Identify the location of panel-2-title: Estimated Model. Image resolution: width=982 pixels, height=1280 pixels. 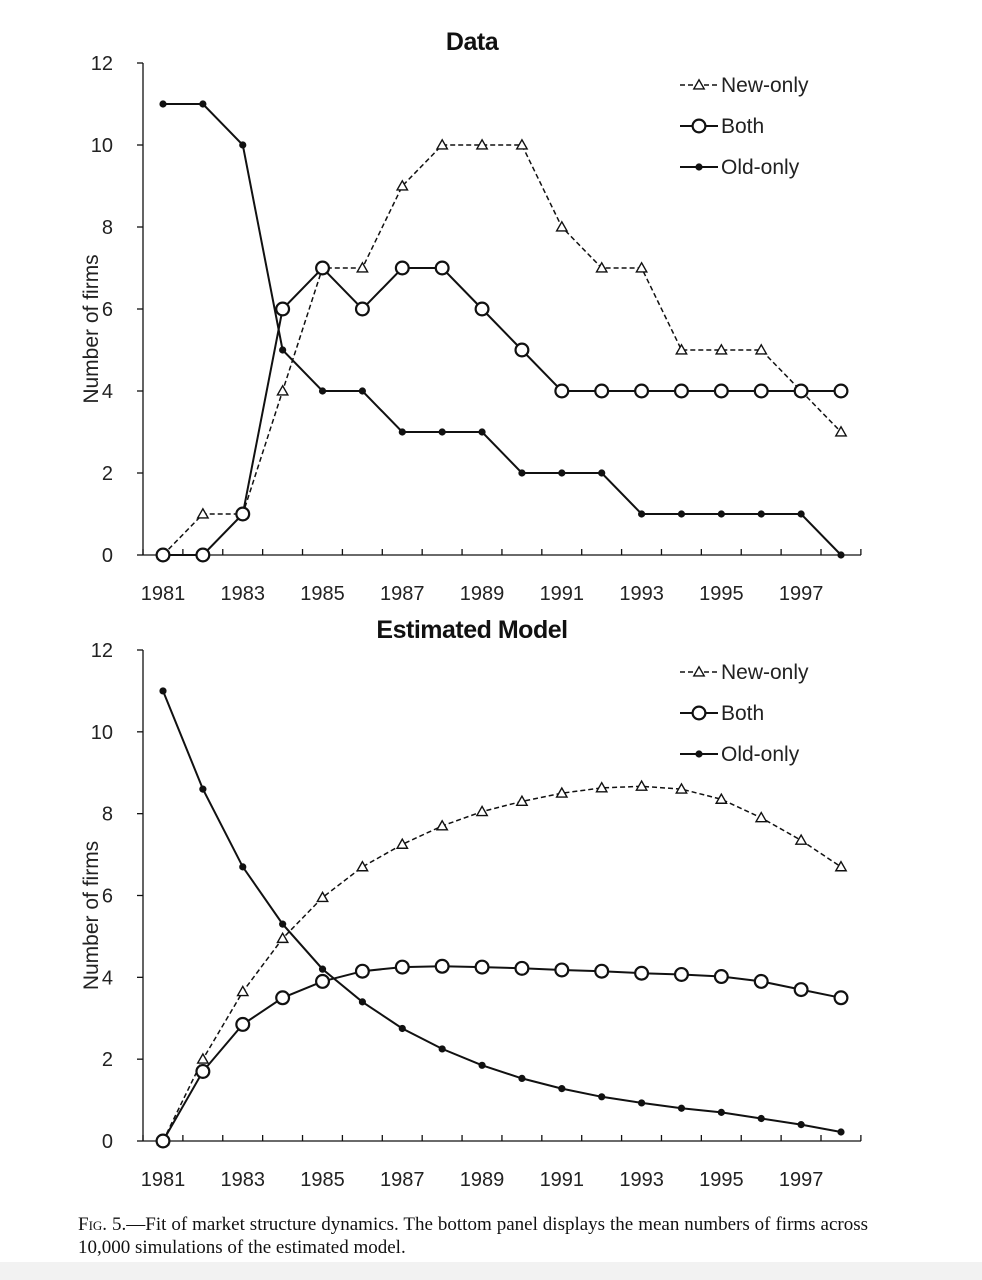
(471, 630).